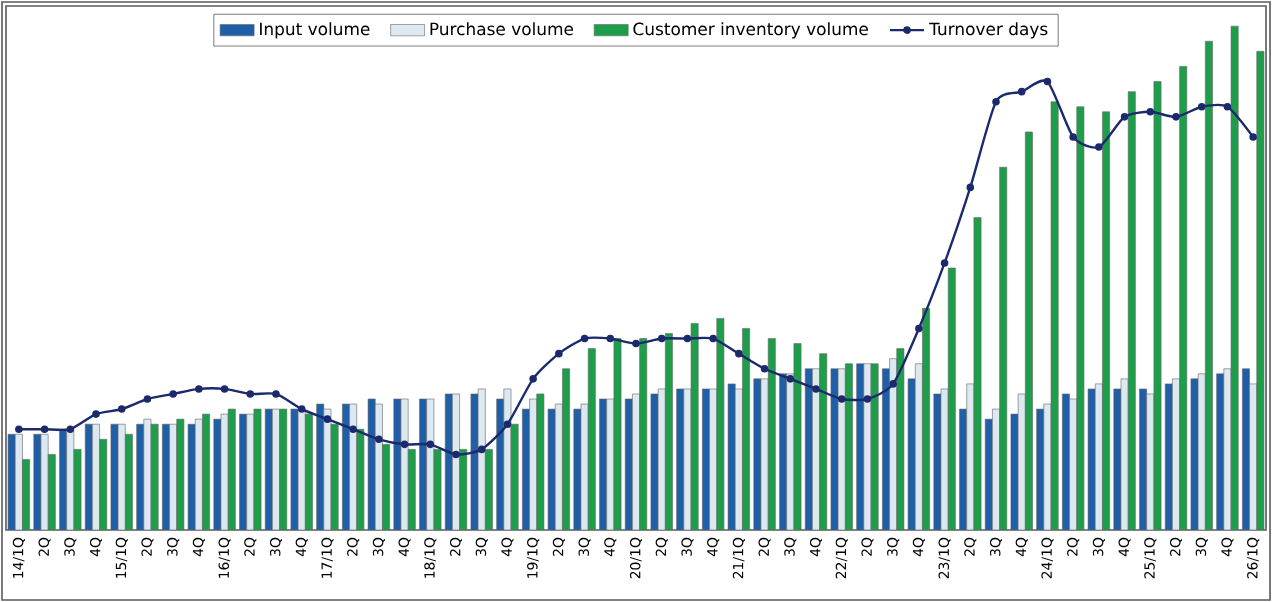 This screenshot has height=602, width=1272. Describe the element at coordinates (315, 30) in the screenshot. I see `legend-label: Input volume` at that location.